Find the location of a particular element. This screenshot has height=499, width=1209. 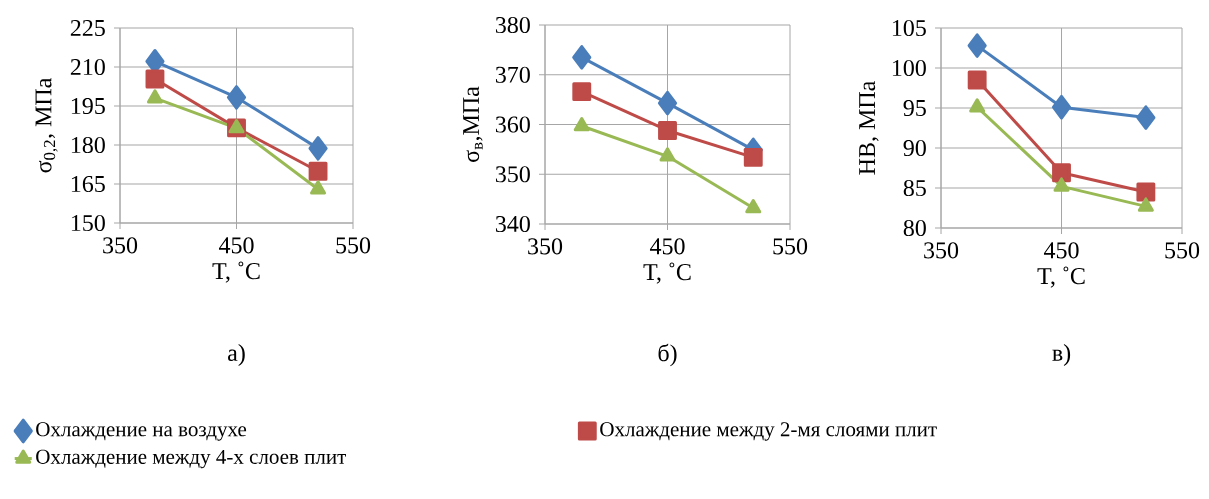

y-axis-title: σ$_{в}$,МПа is located at coordinates (473, 124).